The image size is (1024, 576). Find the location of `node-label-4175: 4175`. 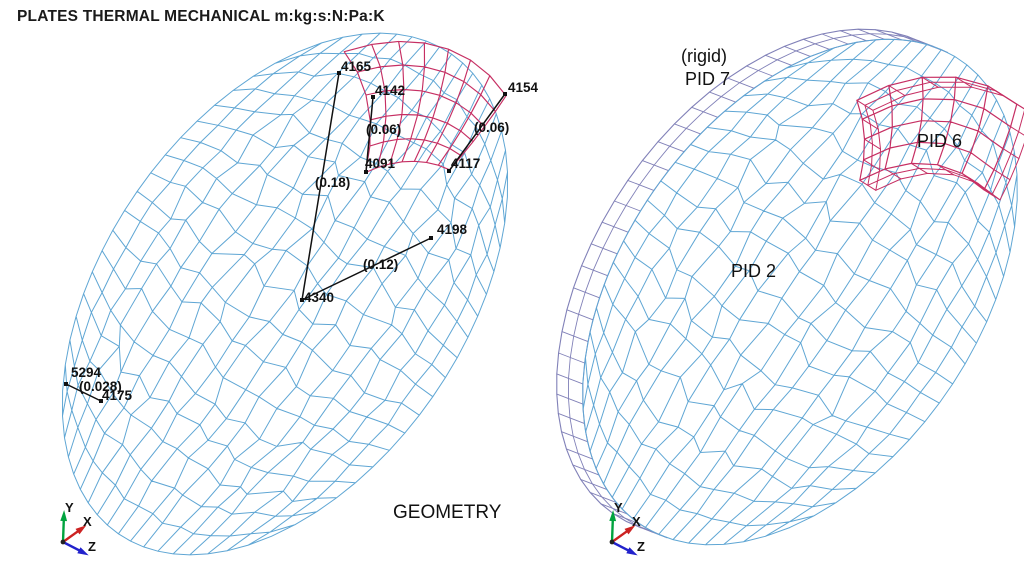

node-label-4175: 4175 is located at coordinates (117, 395).